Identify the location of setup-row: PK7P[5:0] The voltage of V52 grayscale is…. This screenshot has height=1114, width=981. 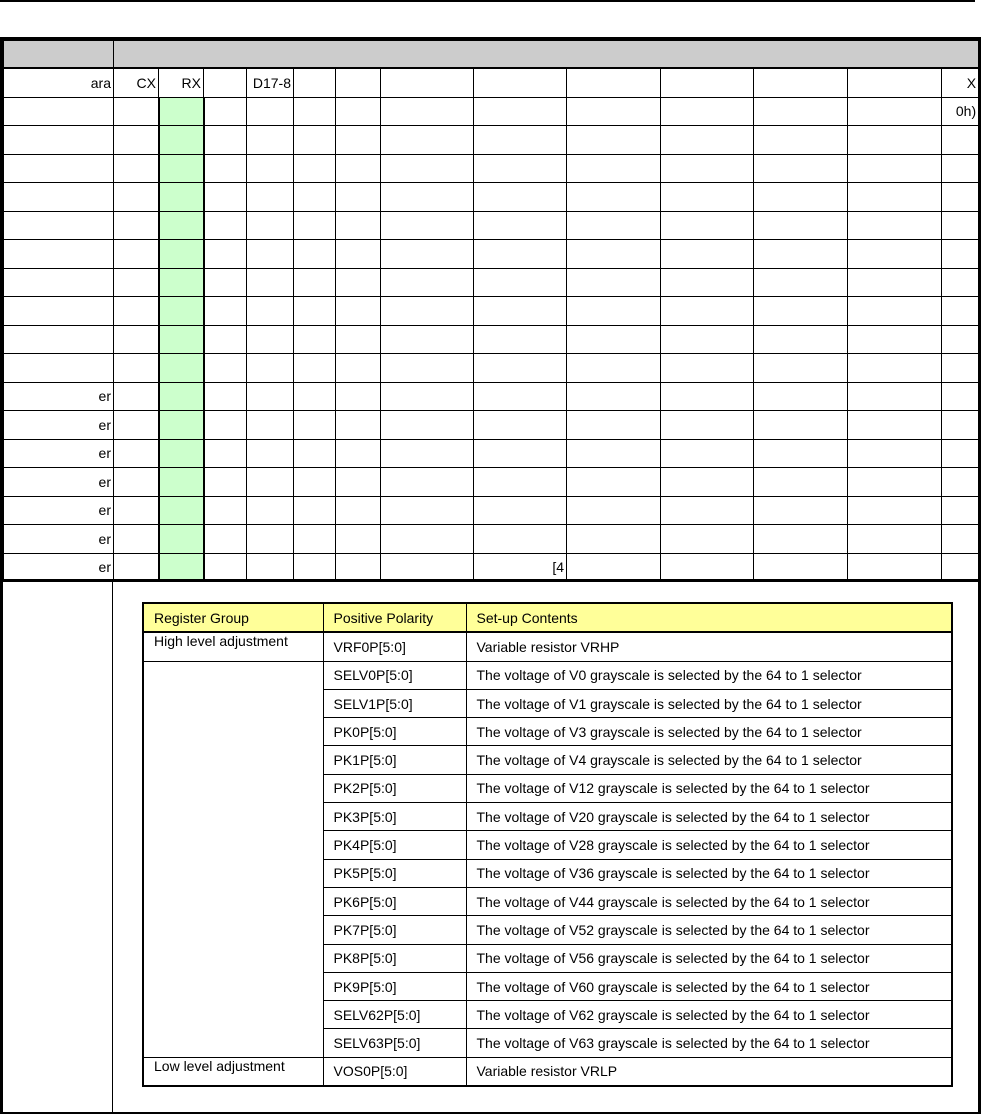
(548, 930).